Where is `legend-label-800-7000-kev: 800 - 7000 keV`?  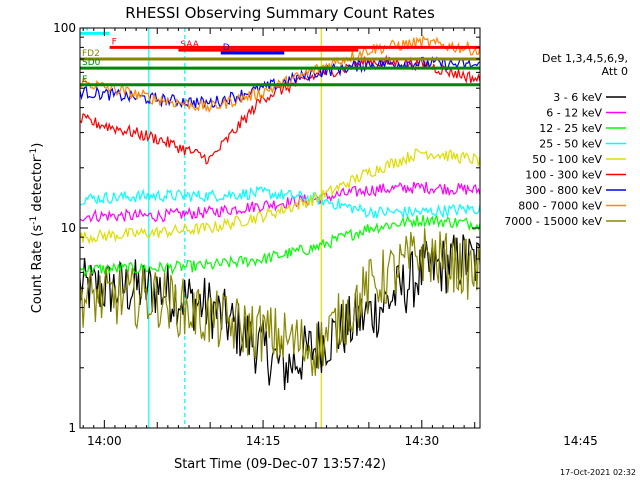 legend-label-800-7000-kev: 800 - 7000 keV is located at coordinates (560, 206).